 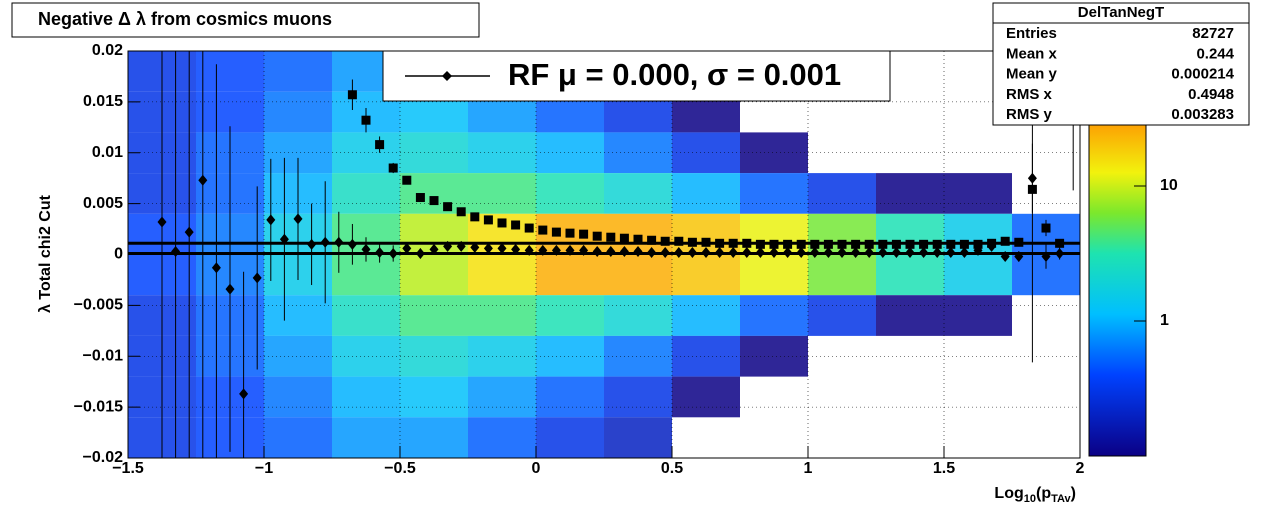 What do you see at coordinates (185, 19) in the screenshot?
I see `chart-title: Negative Δ λ from cosmics muons` at bounding box center [185, 19].